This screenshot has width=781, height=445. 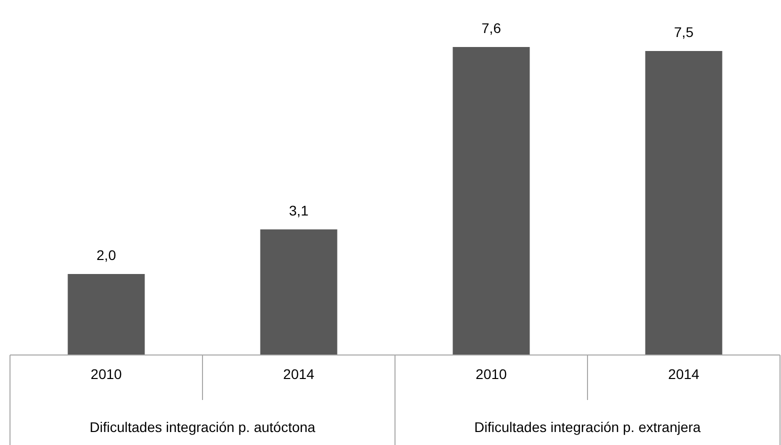 I want to click on data-label: 2,0, so click(x=106, y=254).